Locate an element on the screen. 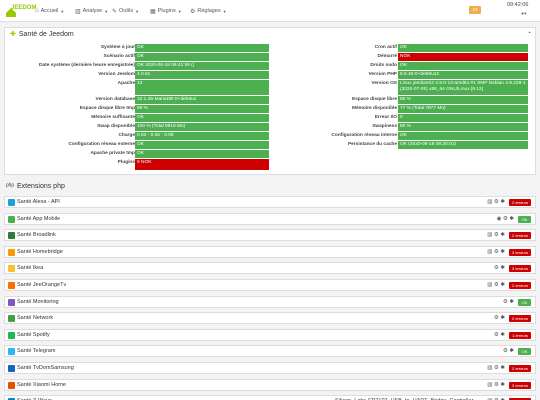 This screenshot has width=540, height=400. health-value: 90 % is located at coordinates (463, 100).